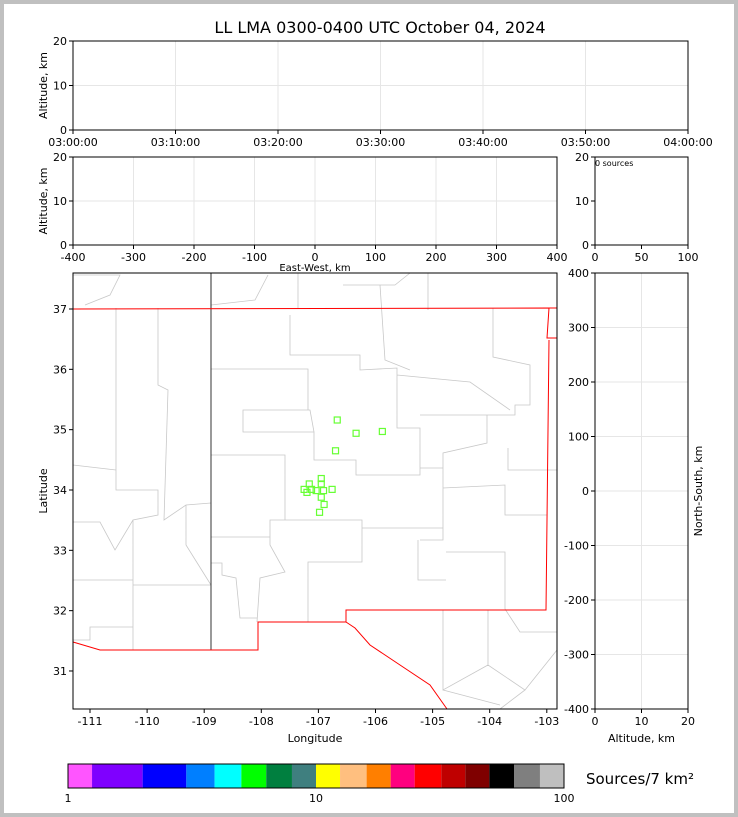 Image resolution: width=738 pixels, height=817 pixels. I want to click on x-tick-label: -104, so click(489, 721).